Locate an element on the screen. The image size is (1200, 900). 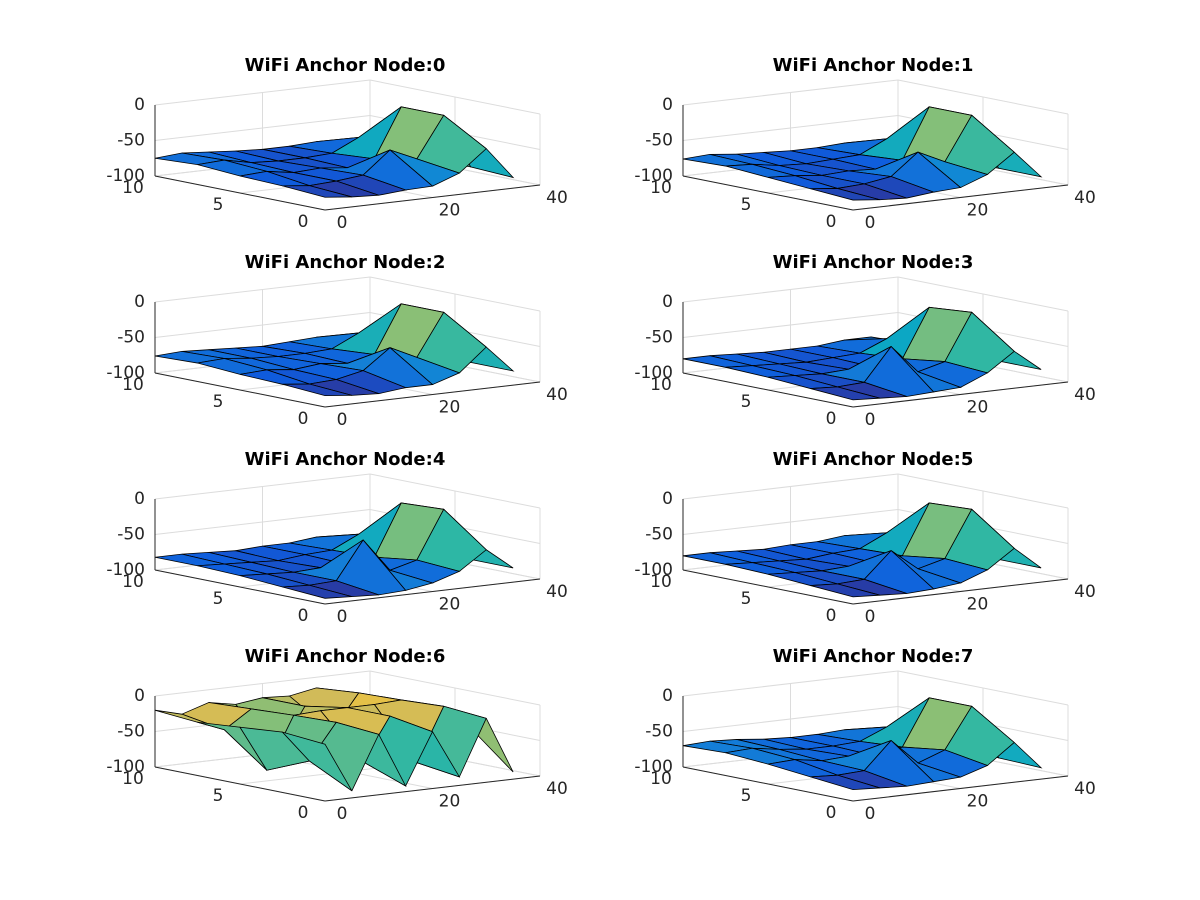
chart-title: WiFi Anchor Node:2 is located at coordinates (345, 262).